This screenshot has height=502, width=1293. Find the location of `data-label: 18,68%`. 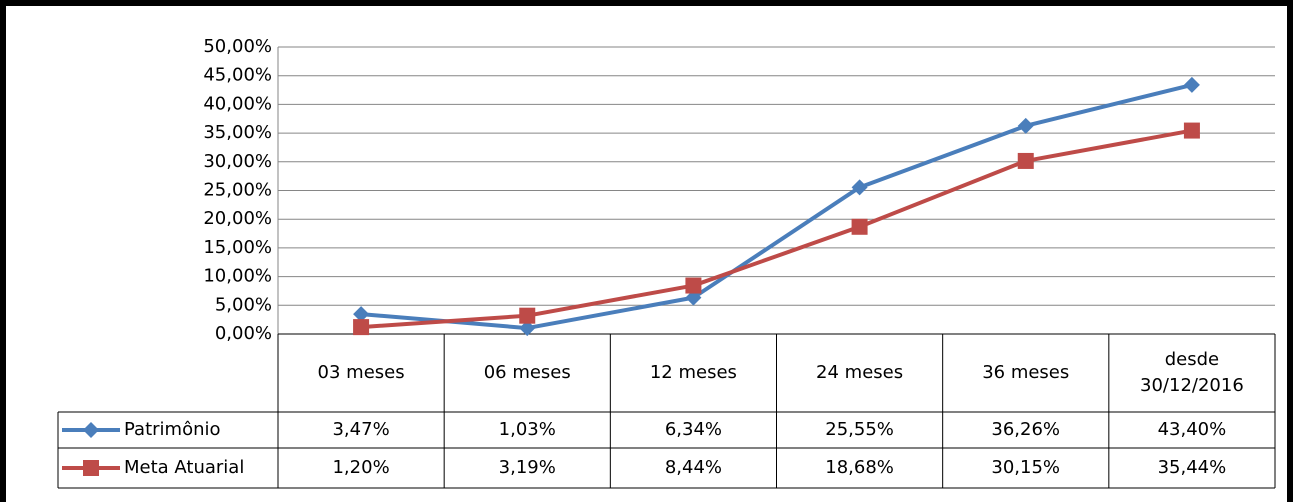

data-label: 18,68% is located at coordinates (859, 467).